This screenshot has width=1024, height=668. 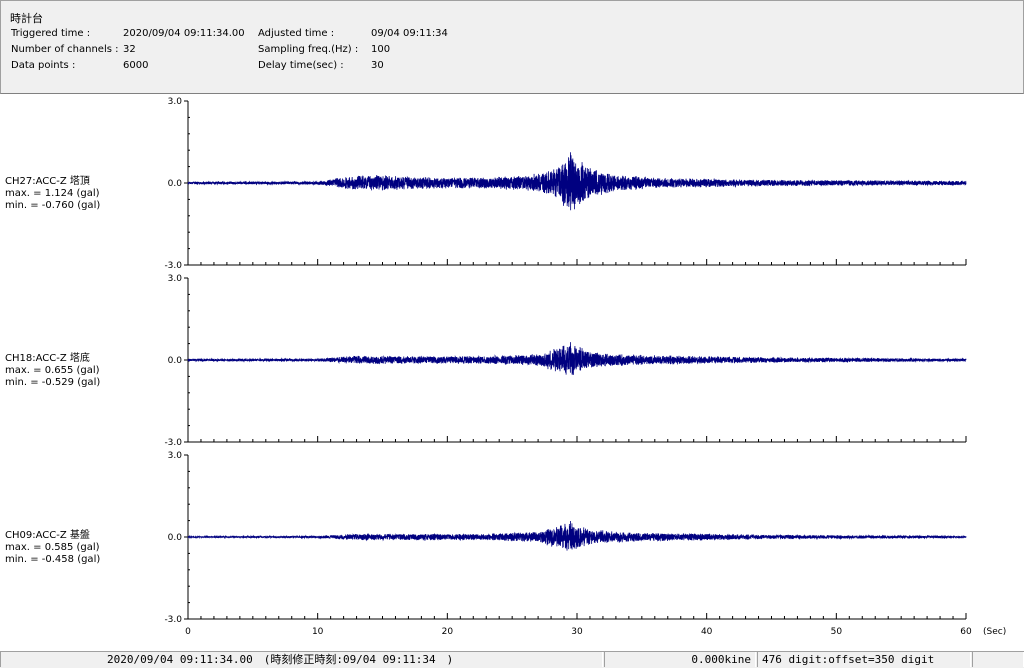 What do you see at coordinates (47, 535) in the screenshot?
I see `channel-name: CH09:ACC-Z 基盤` at bounding box center [47, 535].